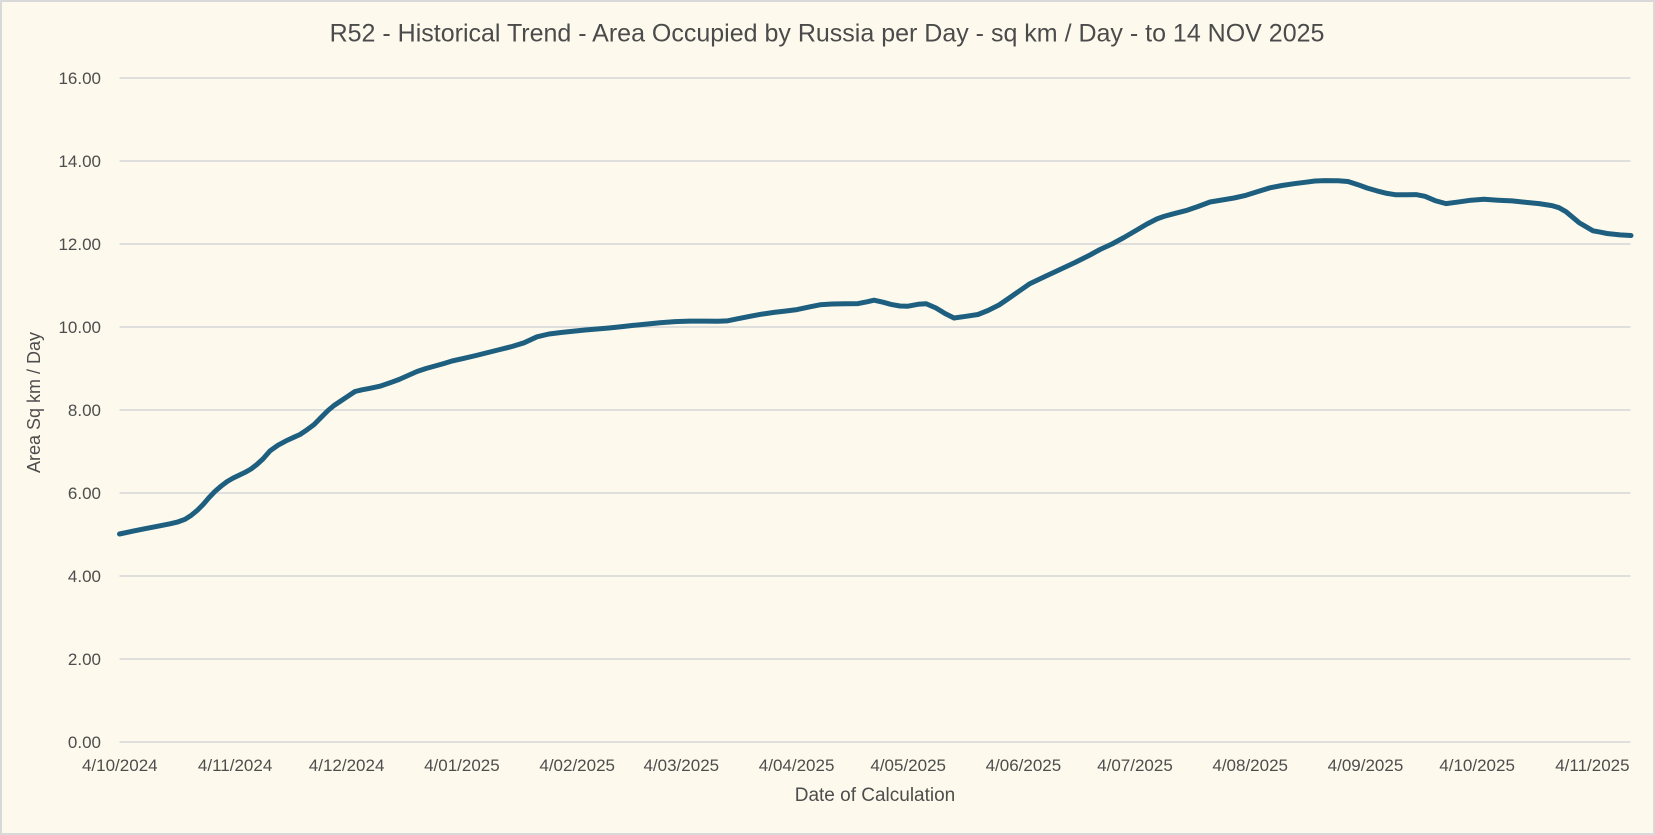 The image size is (1655, 835). I want to click on svg-text: 8.00, so click(84, 410).